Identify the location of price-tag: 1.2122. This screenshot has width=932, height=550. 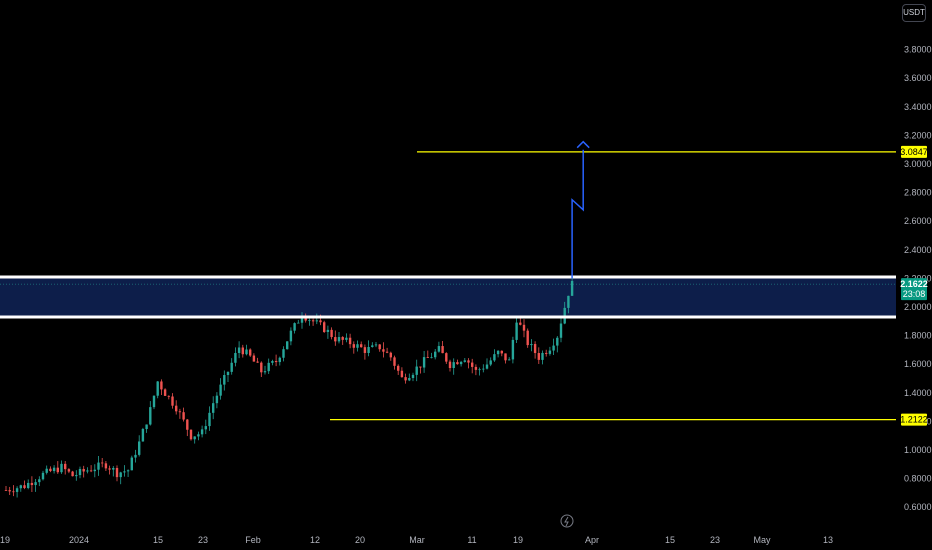
(914, 419).